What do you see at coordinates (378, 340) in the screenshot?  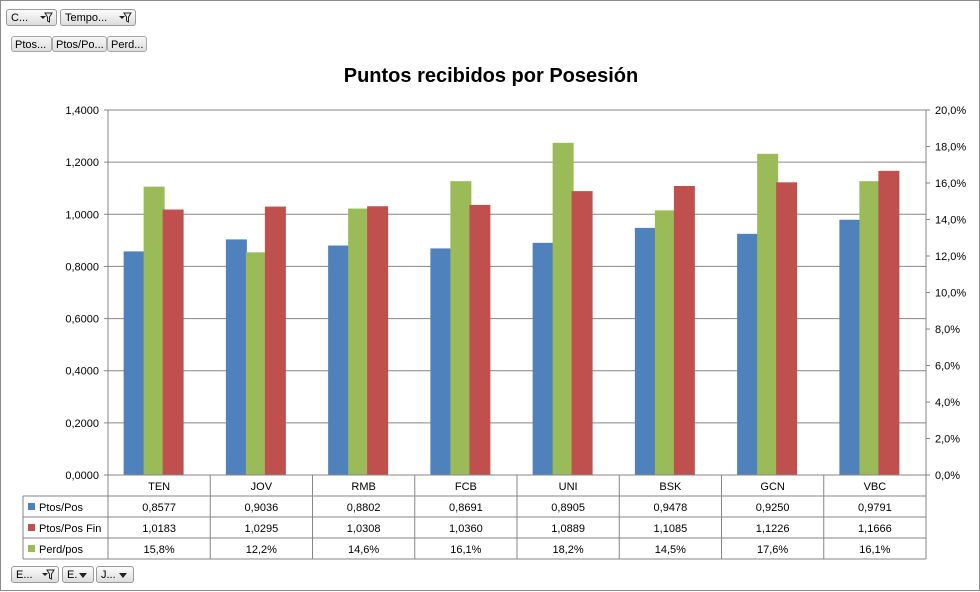 I see `bar-ptos-pos-fin-rmb` at bounding box center [378, 340].